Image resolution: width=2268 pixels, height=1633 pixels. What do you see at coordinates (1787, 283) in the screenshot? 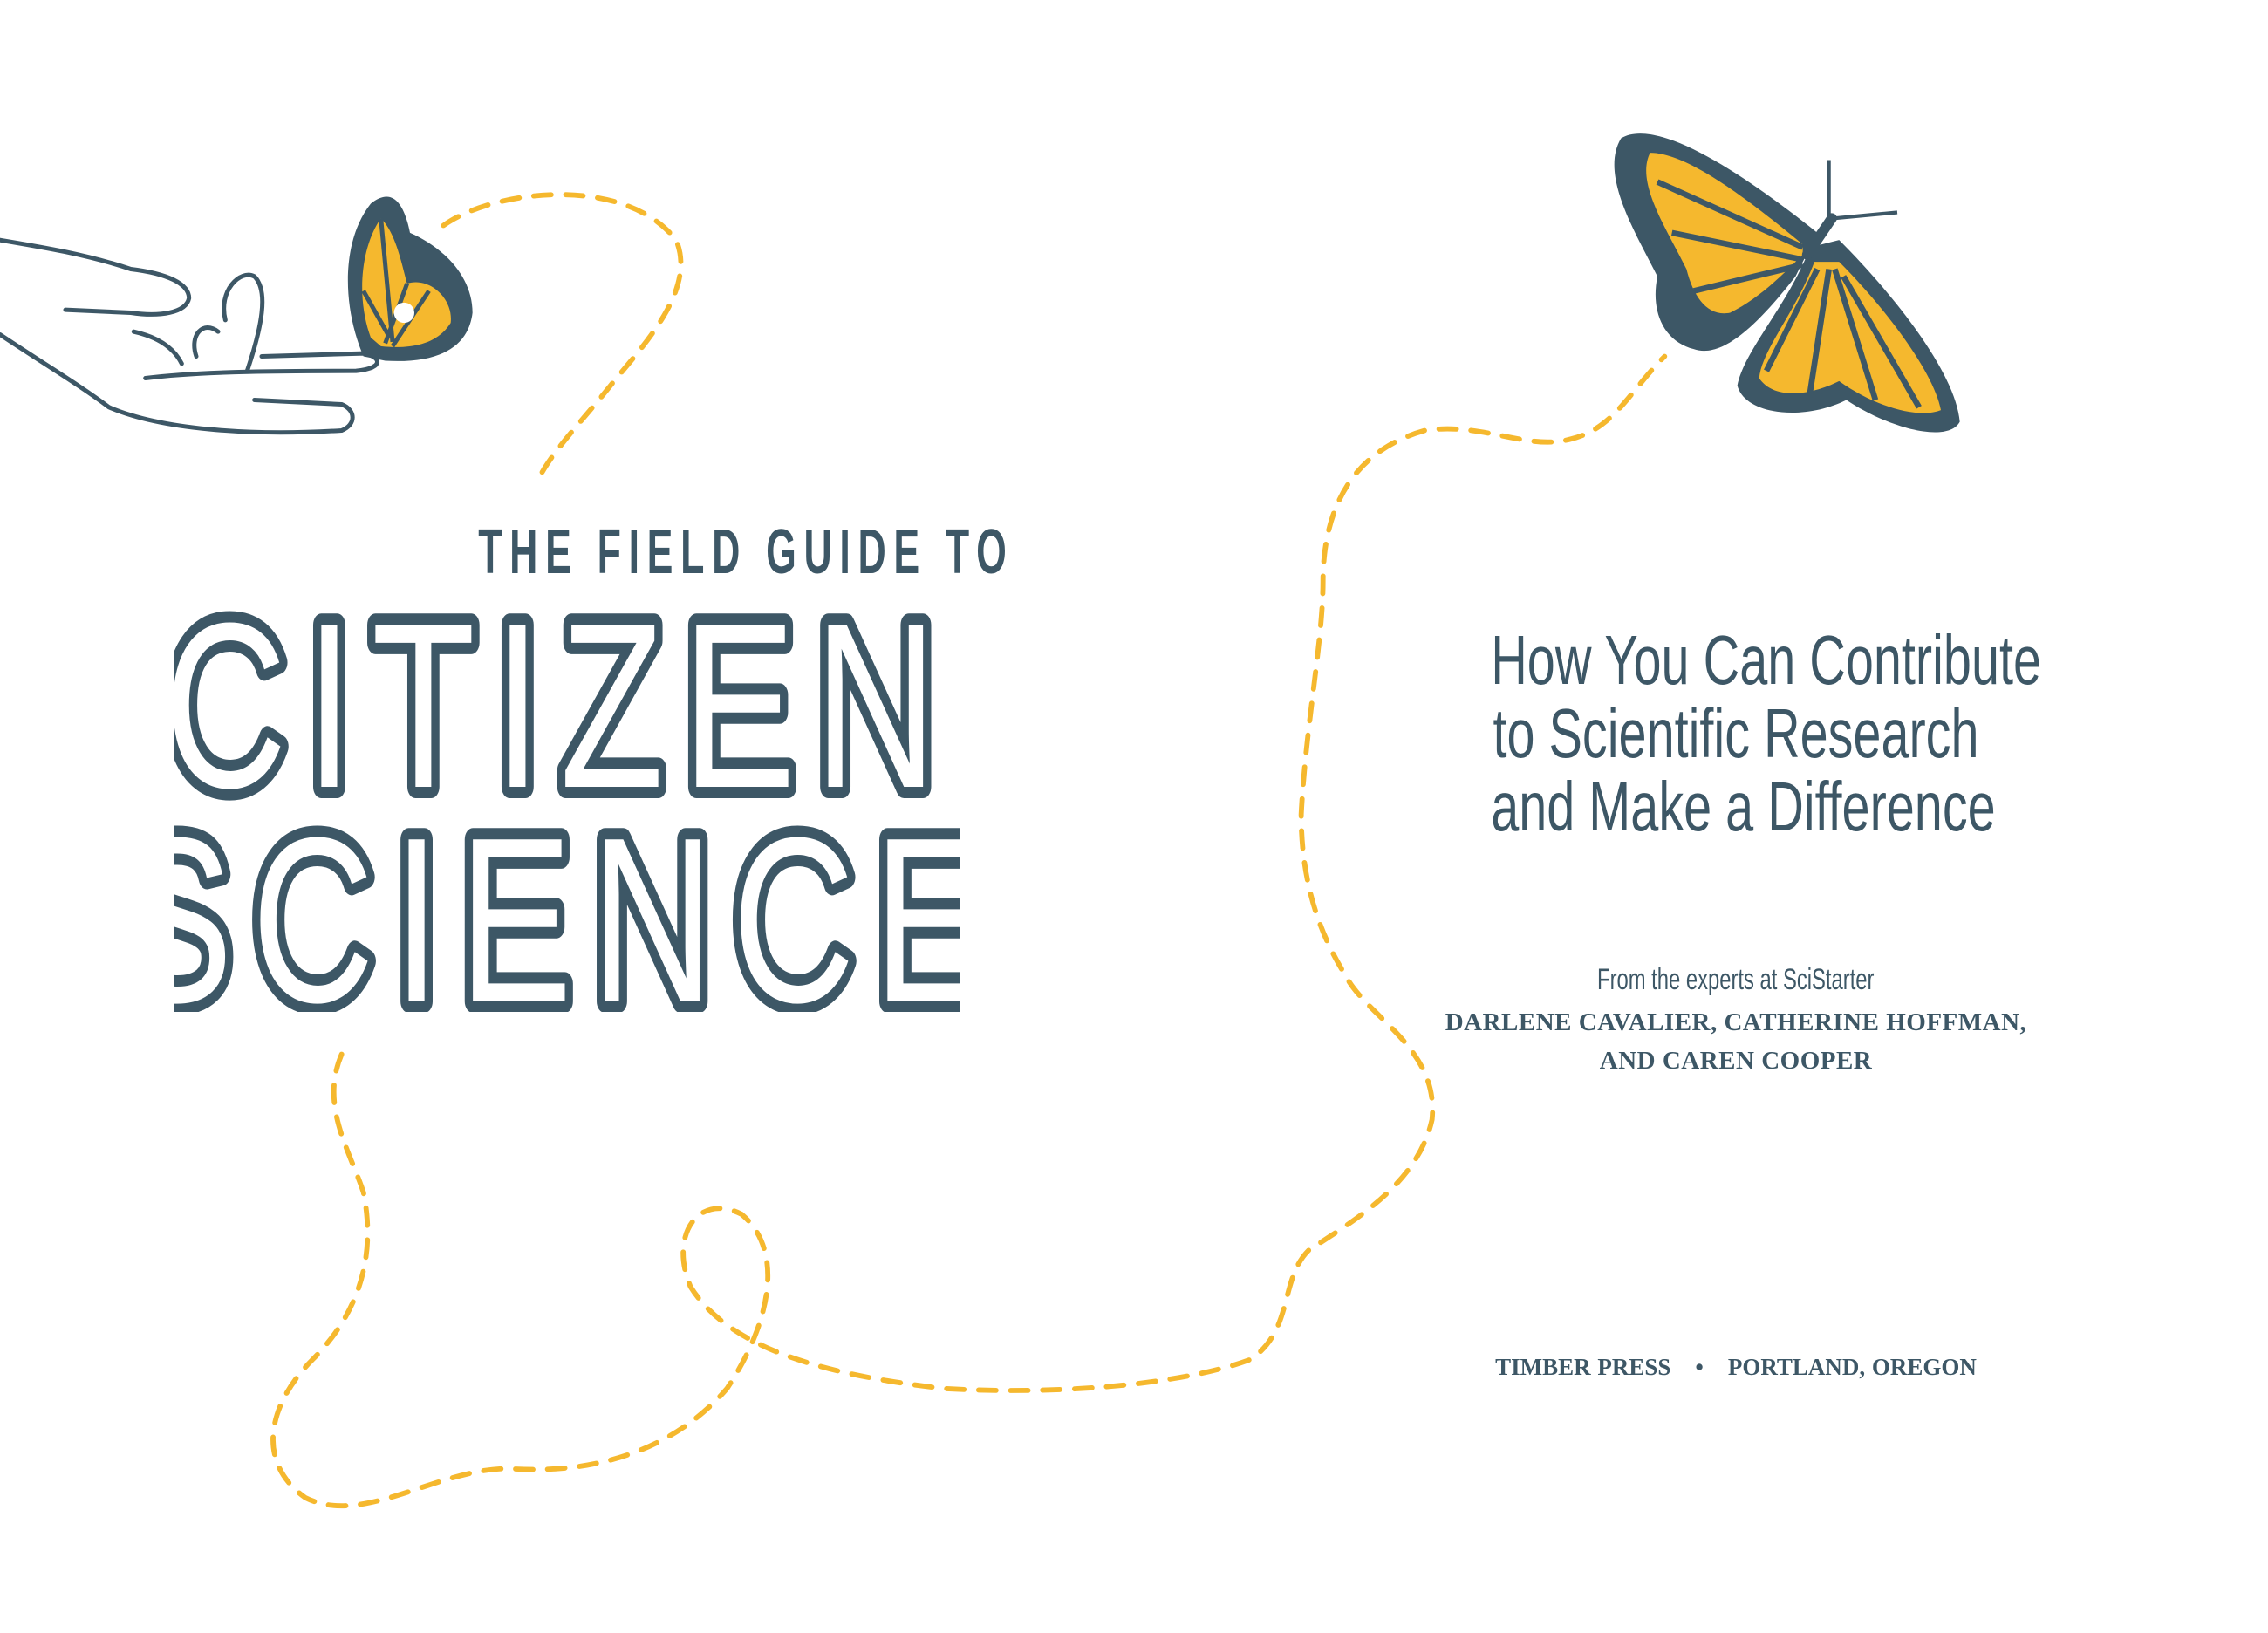
I see `monarch-butterfly-large-icon` at bounding box center [1787, 283].